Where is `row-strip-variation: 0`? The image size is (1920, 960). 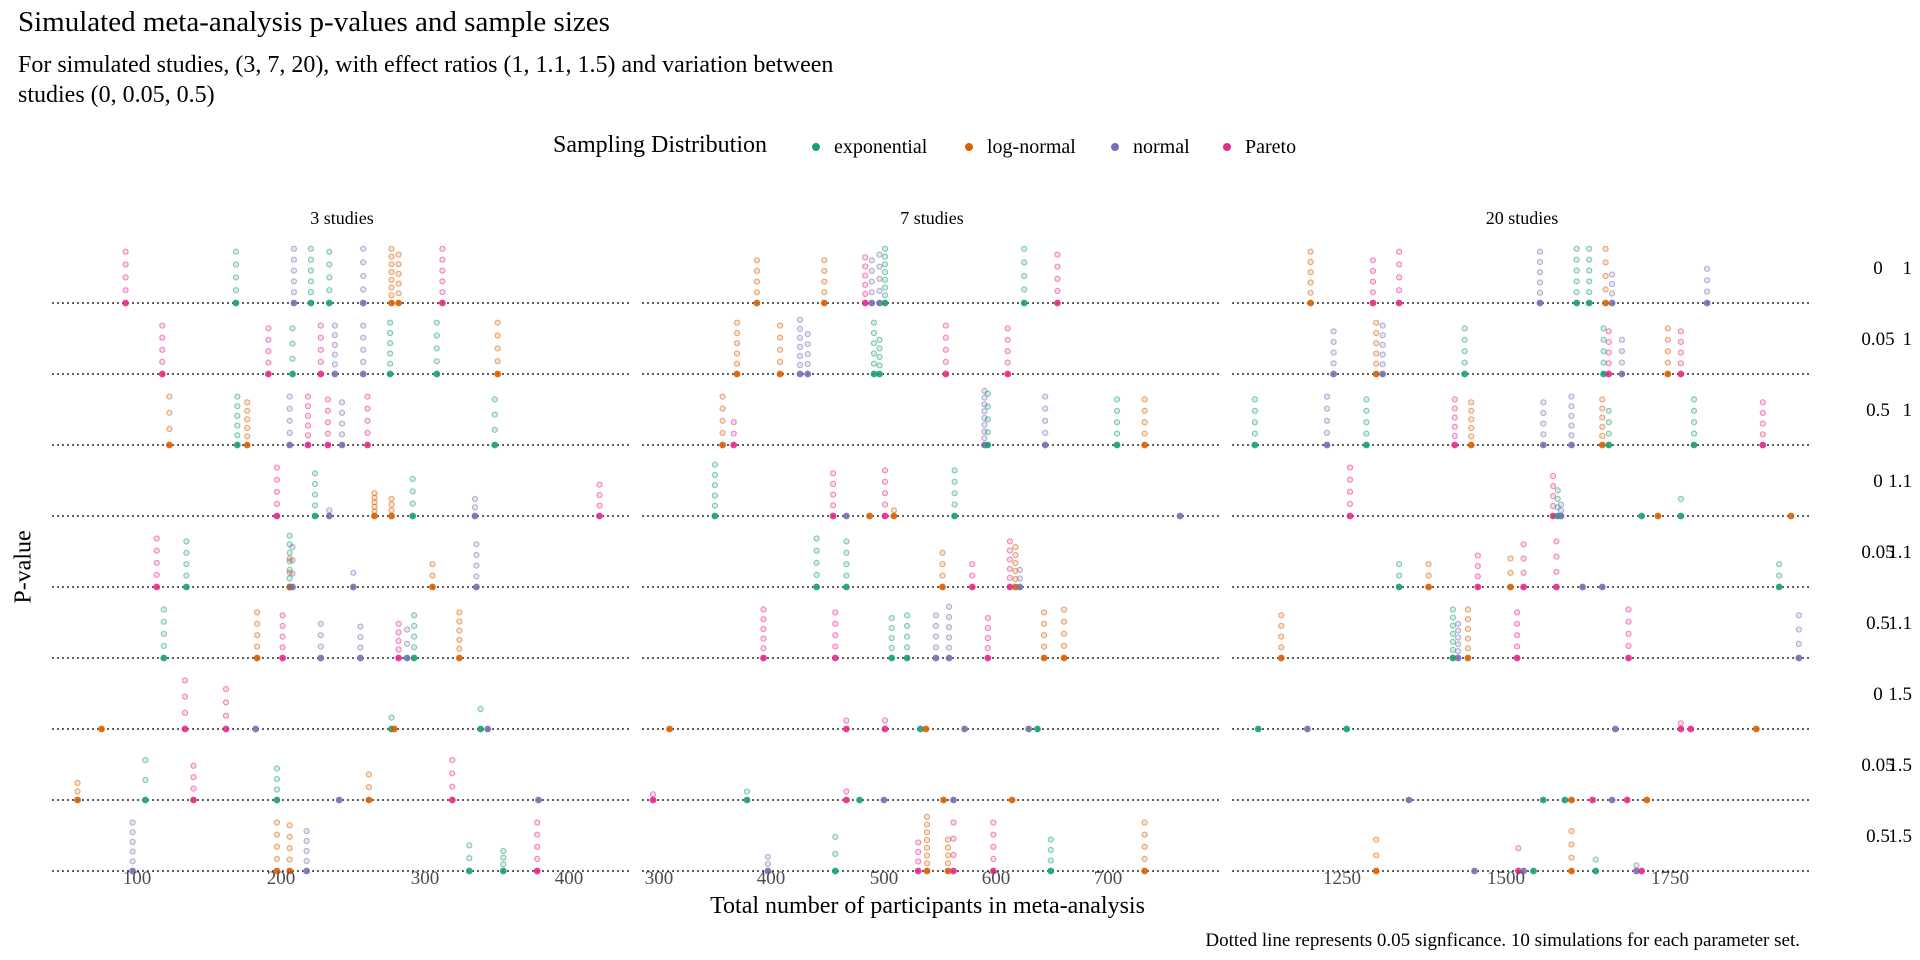 row-strip-variation: 0 is located at coordinates (1878, 268).